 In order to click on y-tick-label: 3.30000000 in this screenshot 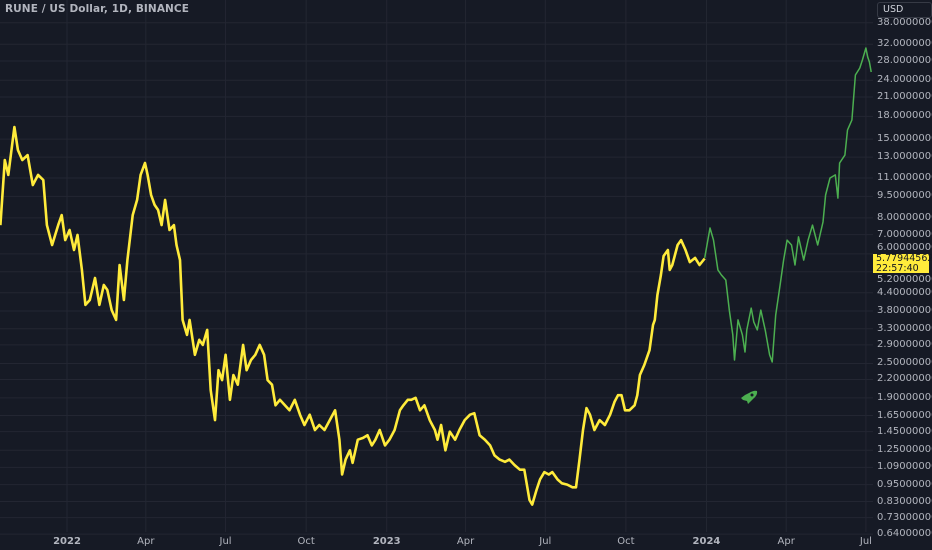, I will do `click(904, 328)`.